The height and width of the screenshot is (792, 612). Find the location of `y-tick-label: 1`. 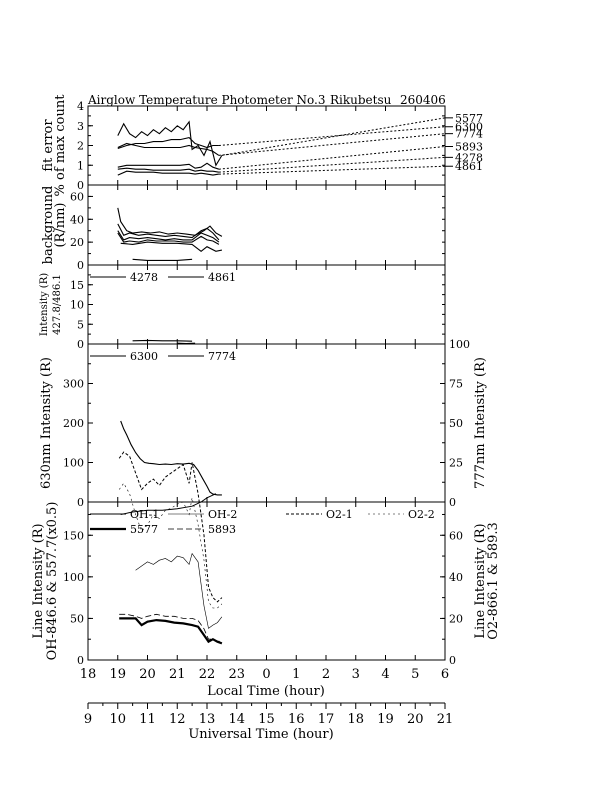

y-tick-label: 1 is located at coordinates (80, 165).